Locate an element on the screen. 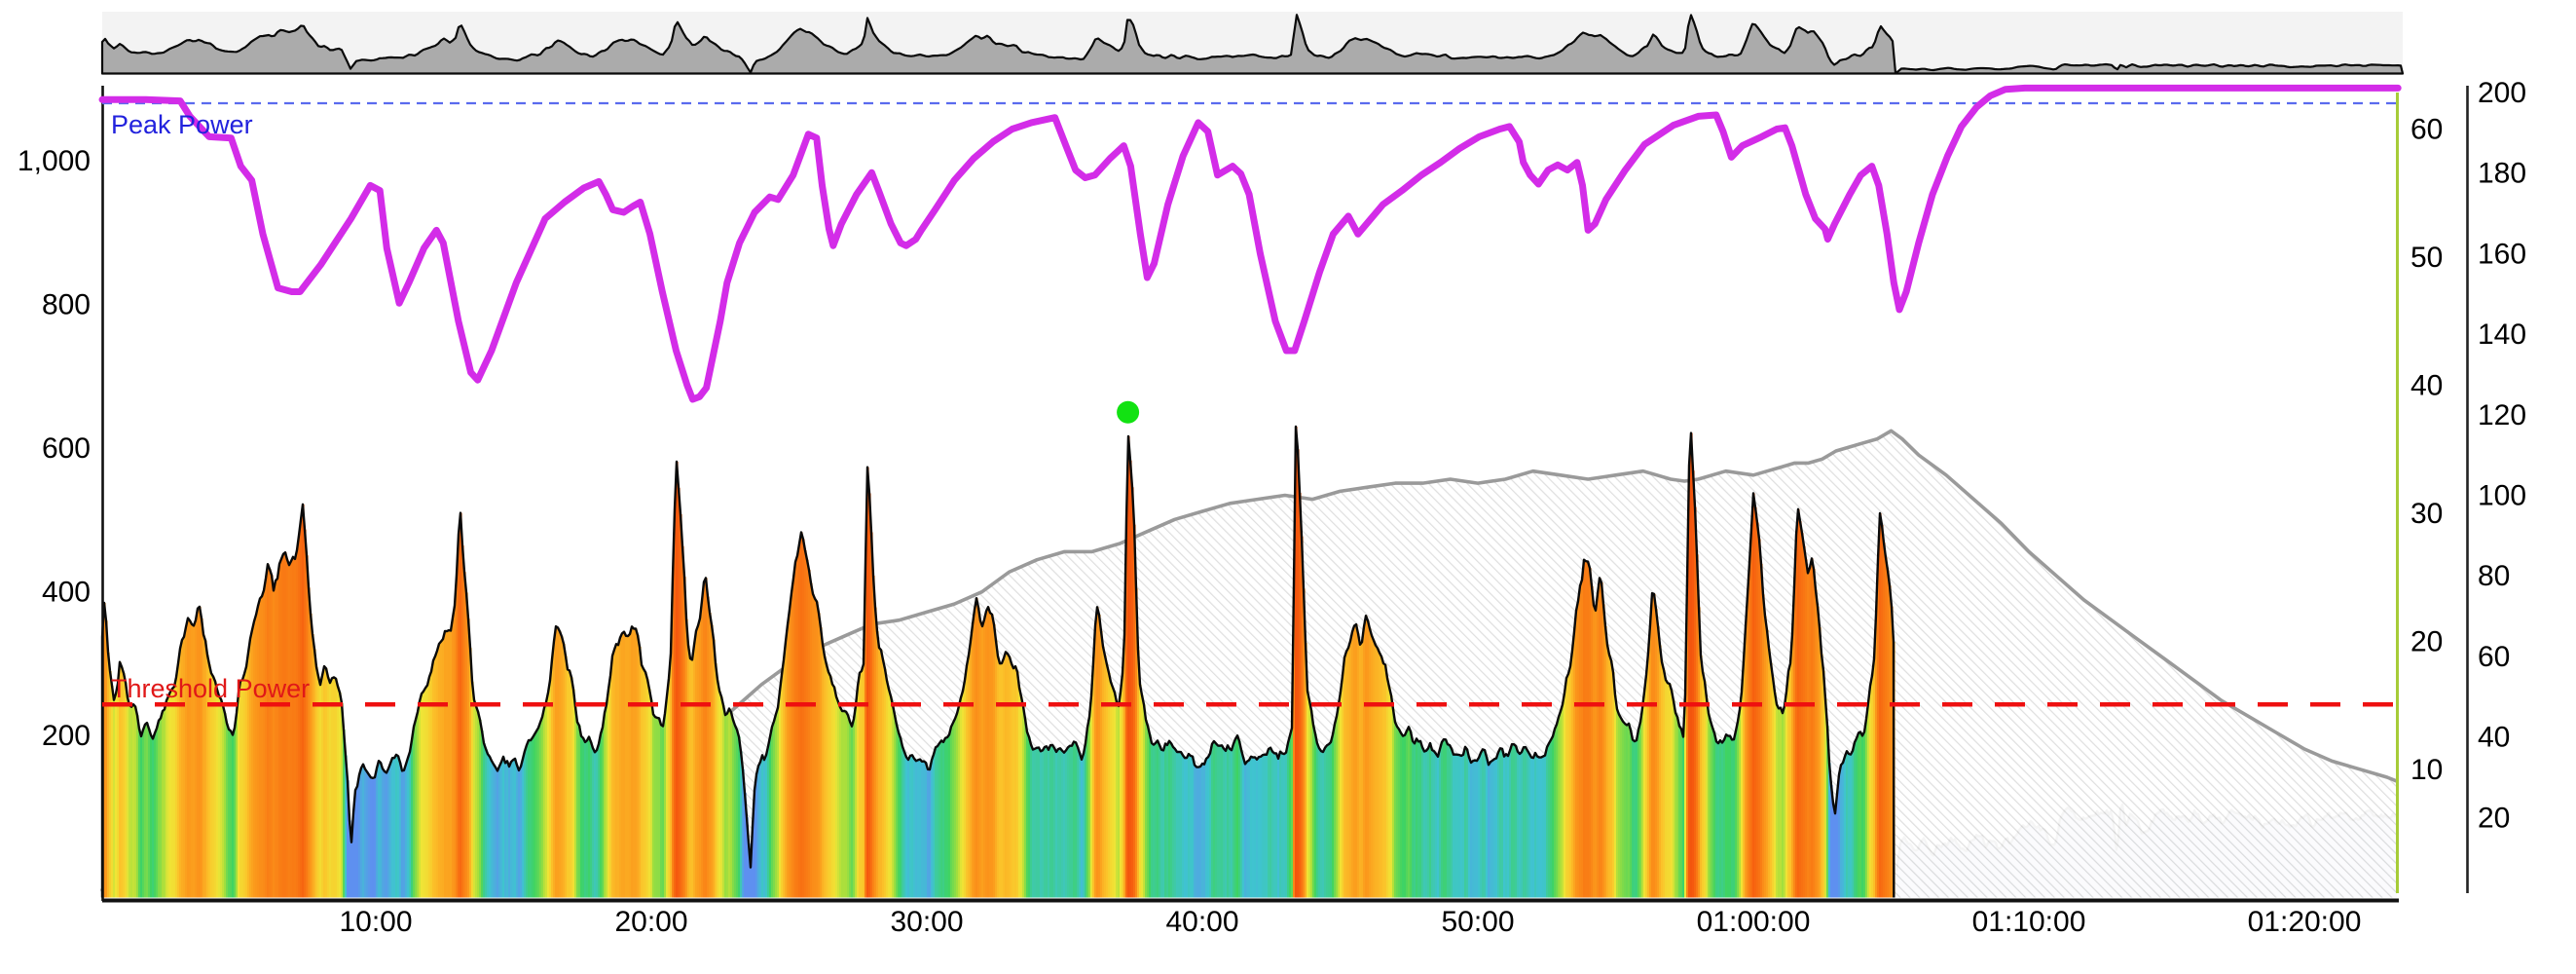 This screenshot has height=974, width=2576. right-outer-axis-tick: 100 is located at coordinates (2502, 496).